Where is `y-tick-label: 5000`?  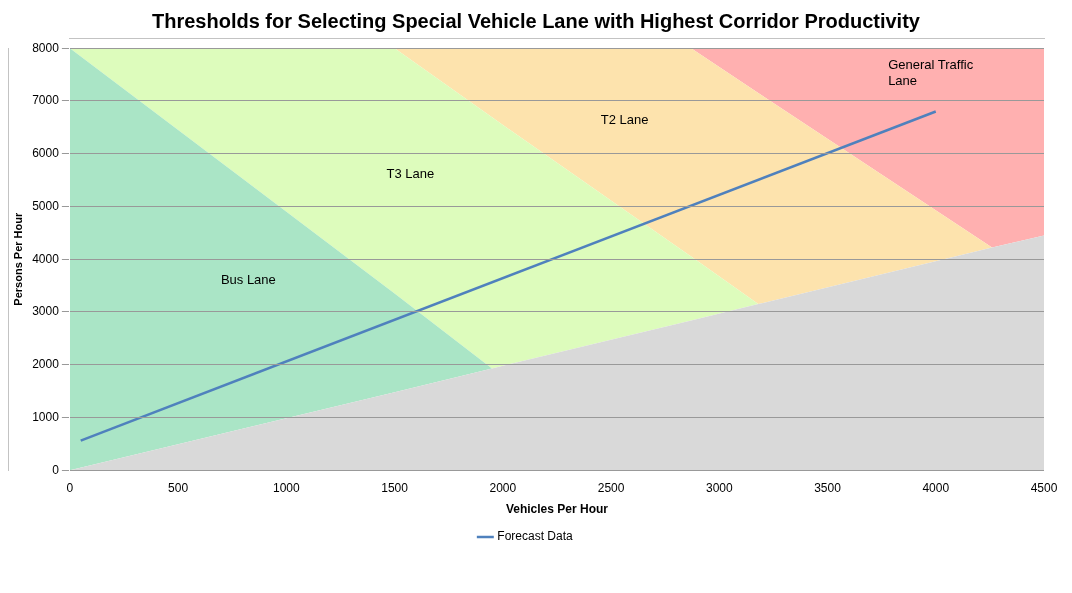 y-tick-label: 5000 is located at coordinates (46, 205).